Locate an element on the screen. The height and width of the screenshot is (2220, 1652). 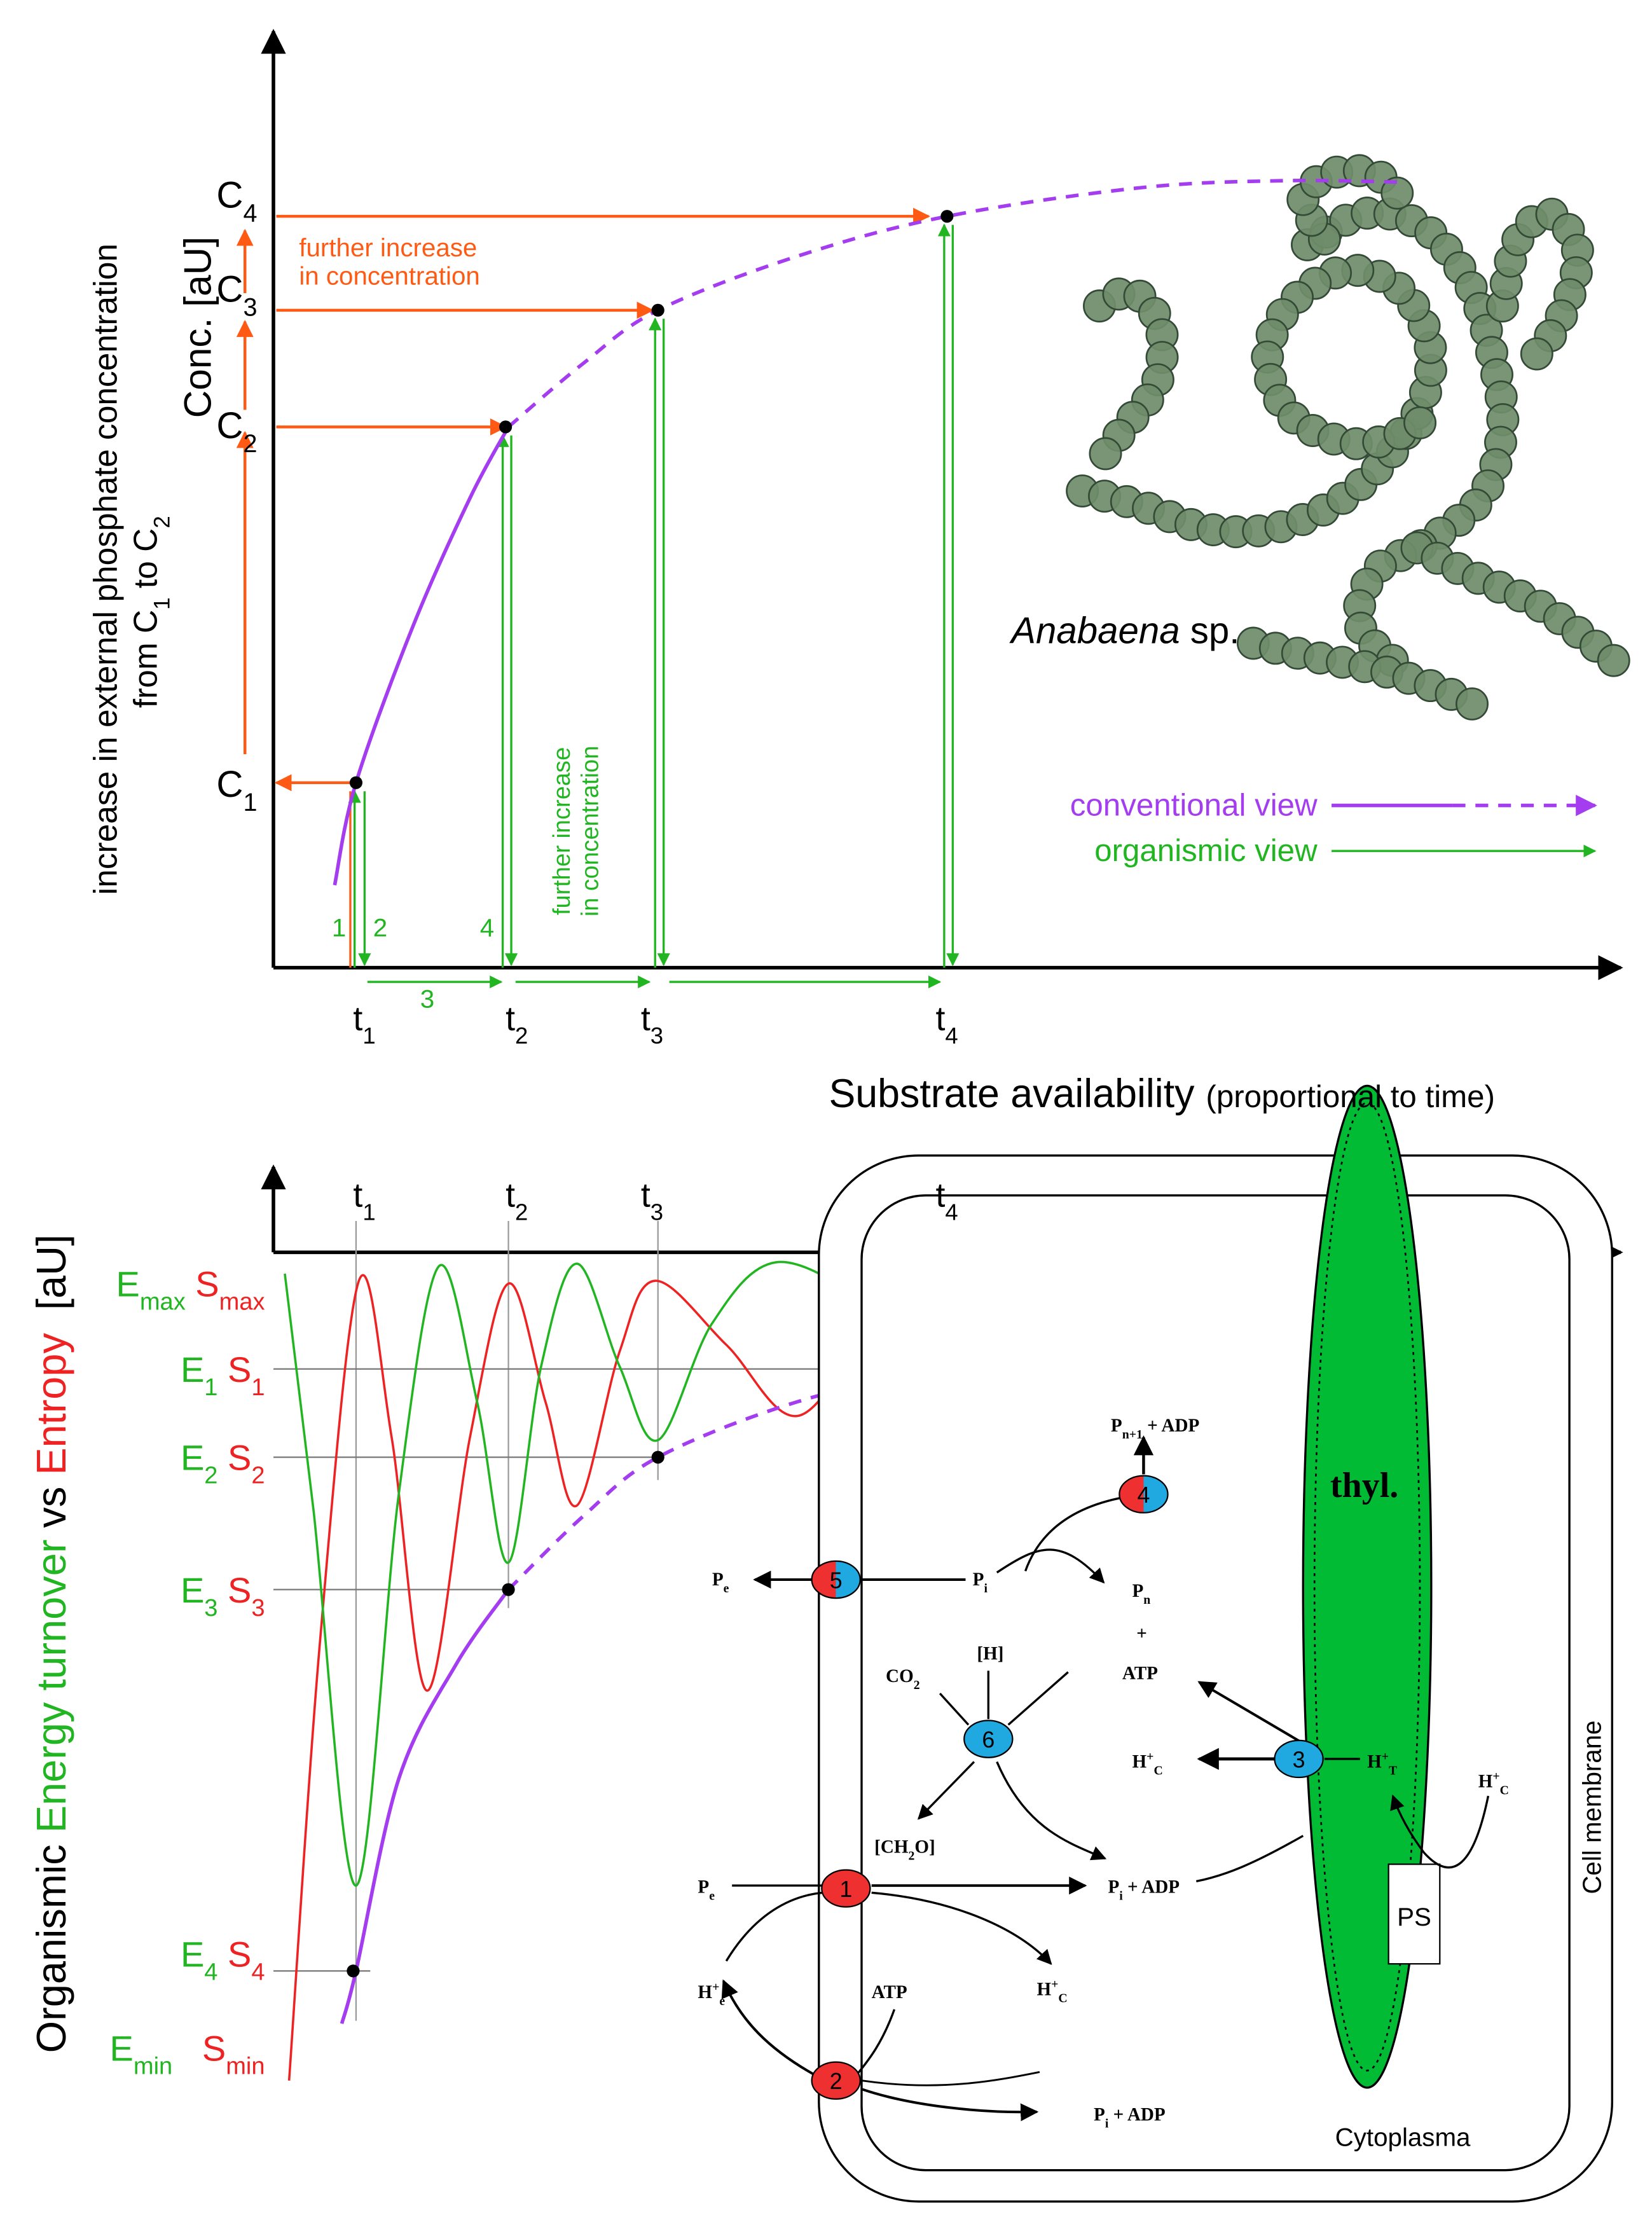
level: E4 S4 is located at coordinates (223, 1960).